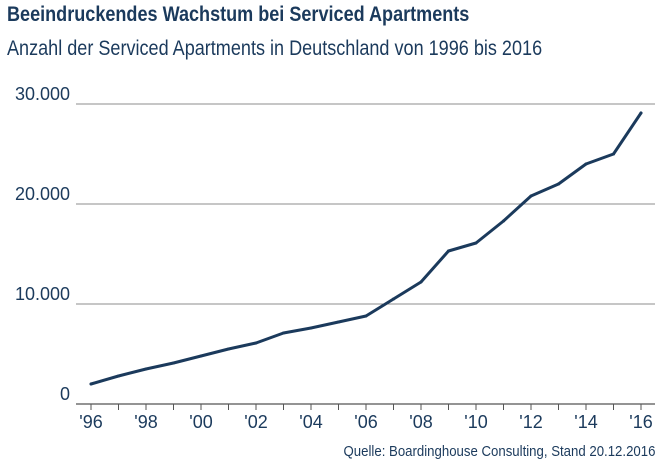 The height and width of the screenshot is (469, 665). Describe the element at coordinates (365, 406) in the screenshot. I see `x-axis` at that location.